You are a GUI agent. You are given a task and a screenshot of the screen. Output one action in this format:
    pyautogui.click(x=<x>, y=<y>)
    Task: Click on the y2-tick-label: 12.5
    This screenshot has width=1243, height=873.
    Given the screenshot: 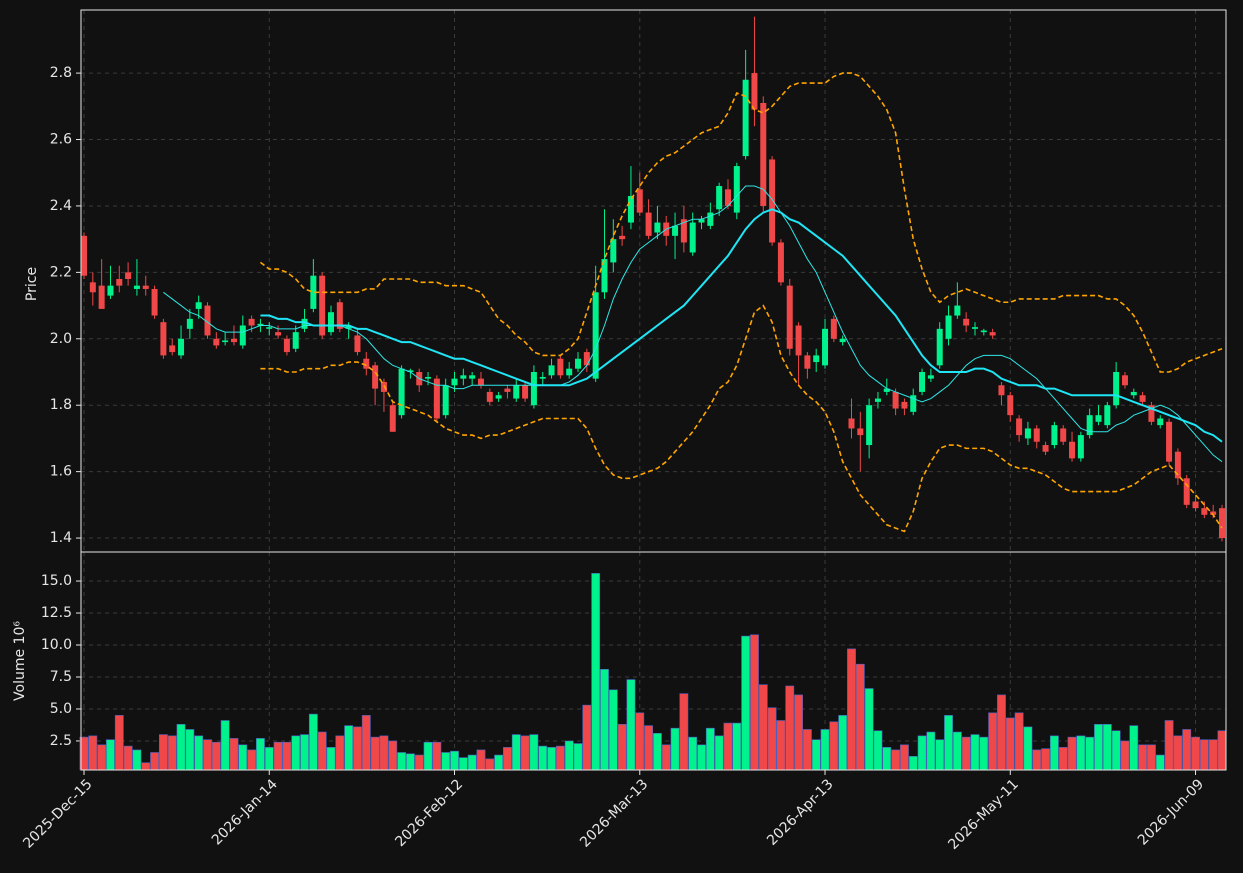 What is the action you would take?
    pyautogui.click(x=56, y=613)
    